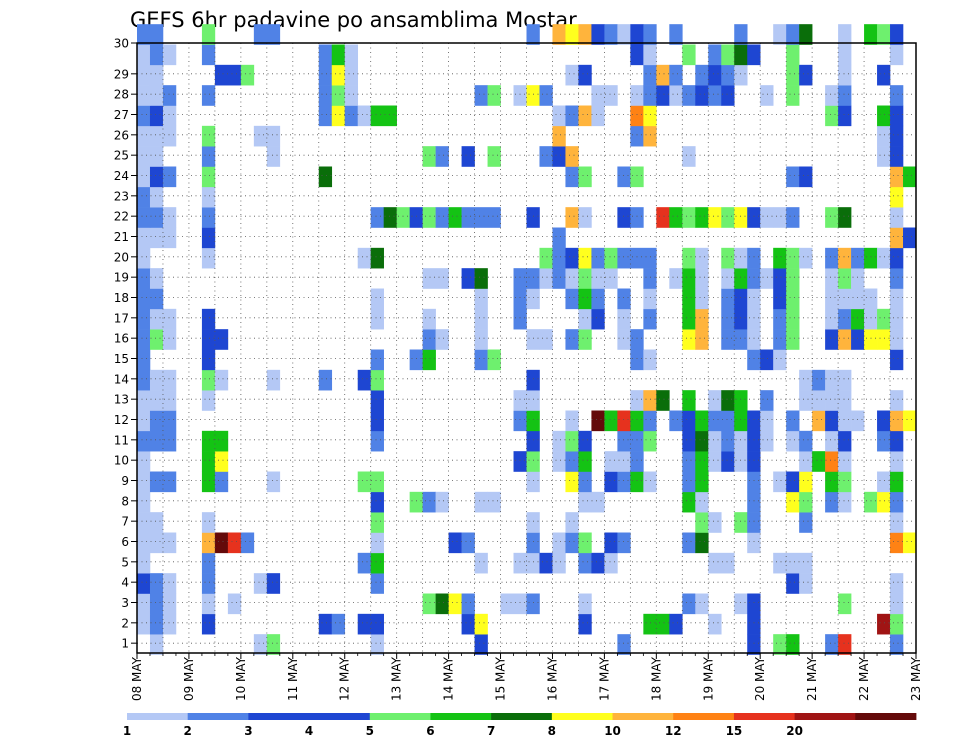  What do you see at coordinates (121, 461) in the screenshot?
I see `y-tick-label: 10` at bounding box center [121, 461].